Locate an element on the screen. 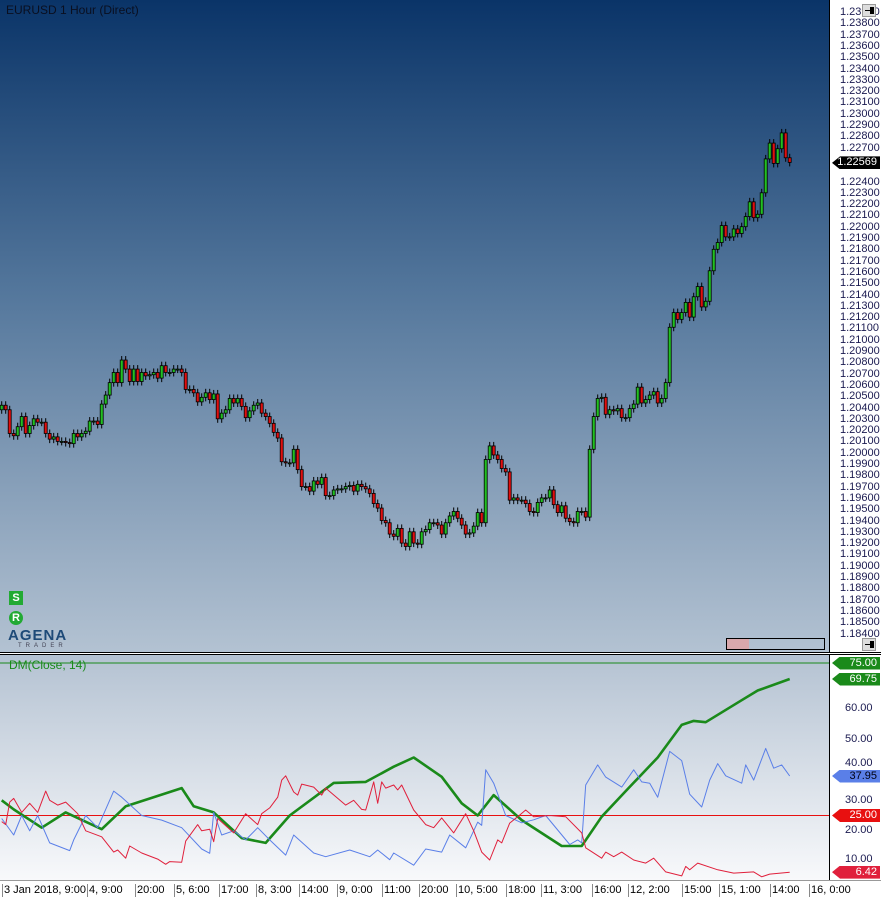  price-tick-label: 1.21100 is located at coordinates (859, 328).